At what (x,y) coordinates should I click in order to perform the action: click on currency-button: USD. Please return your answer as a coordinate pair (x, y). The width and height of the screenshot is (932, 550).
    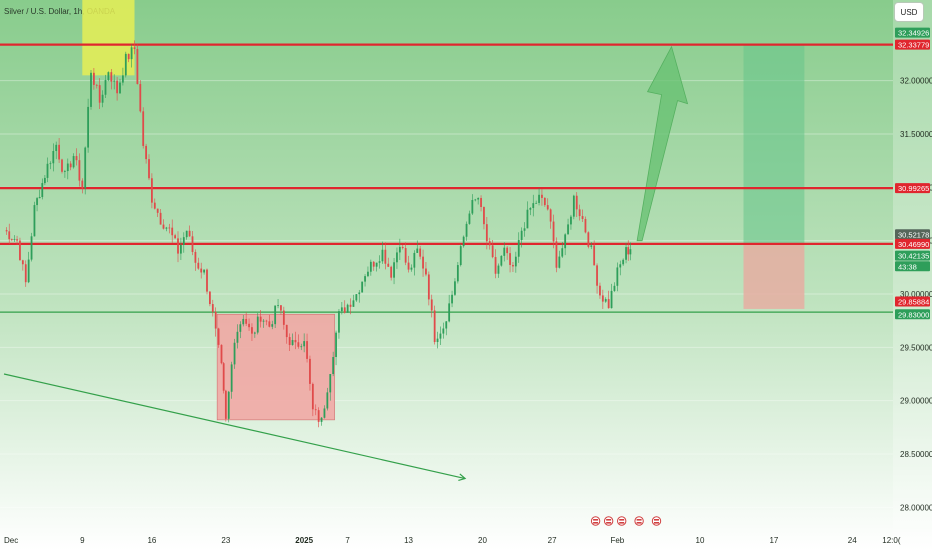
    Looking at the image, I should click on (909, 12).